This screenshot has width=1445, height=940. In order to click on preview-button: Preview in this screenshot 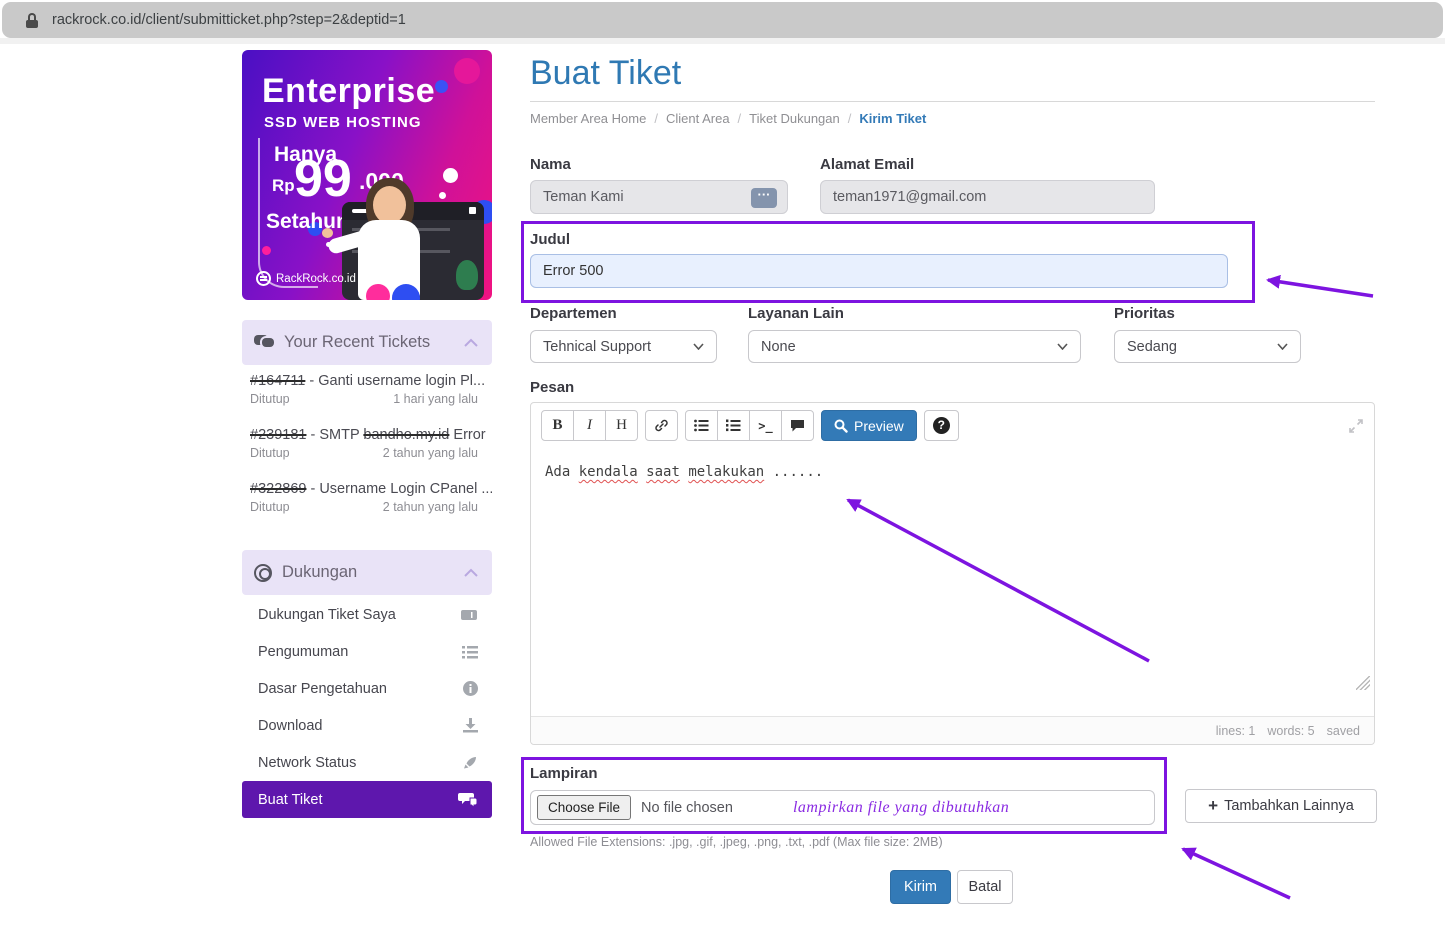, I will do `click(869, 425)`.